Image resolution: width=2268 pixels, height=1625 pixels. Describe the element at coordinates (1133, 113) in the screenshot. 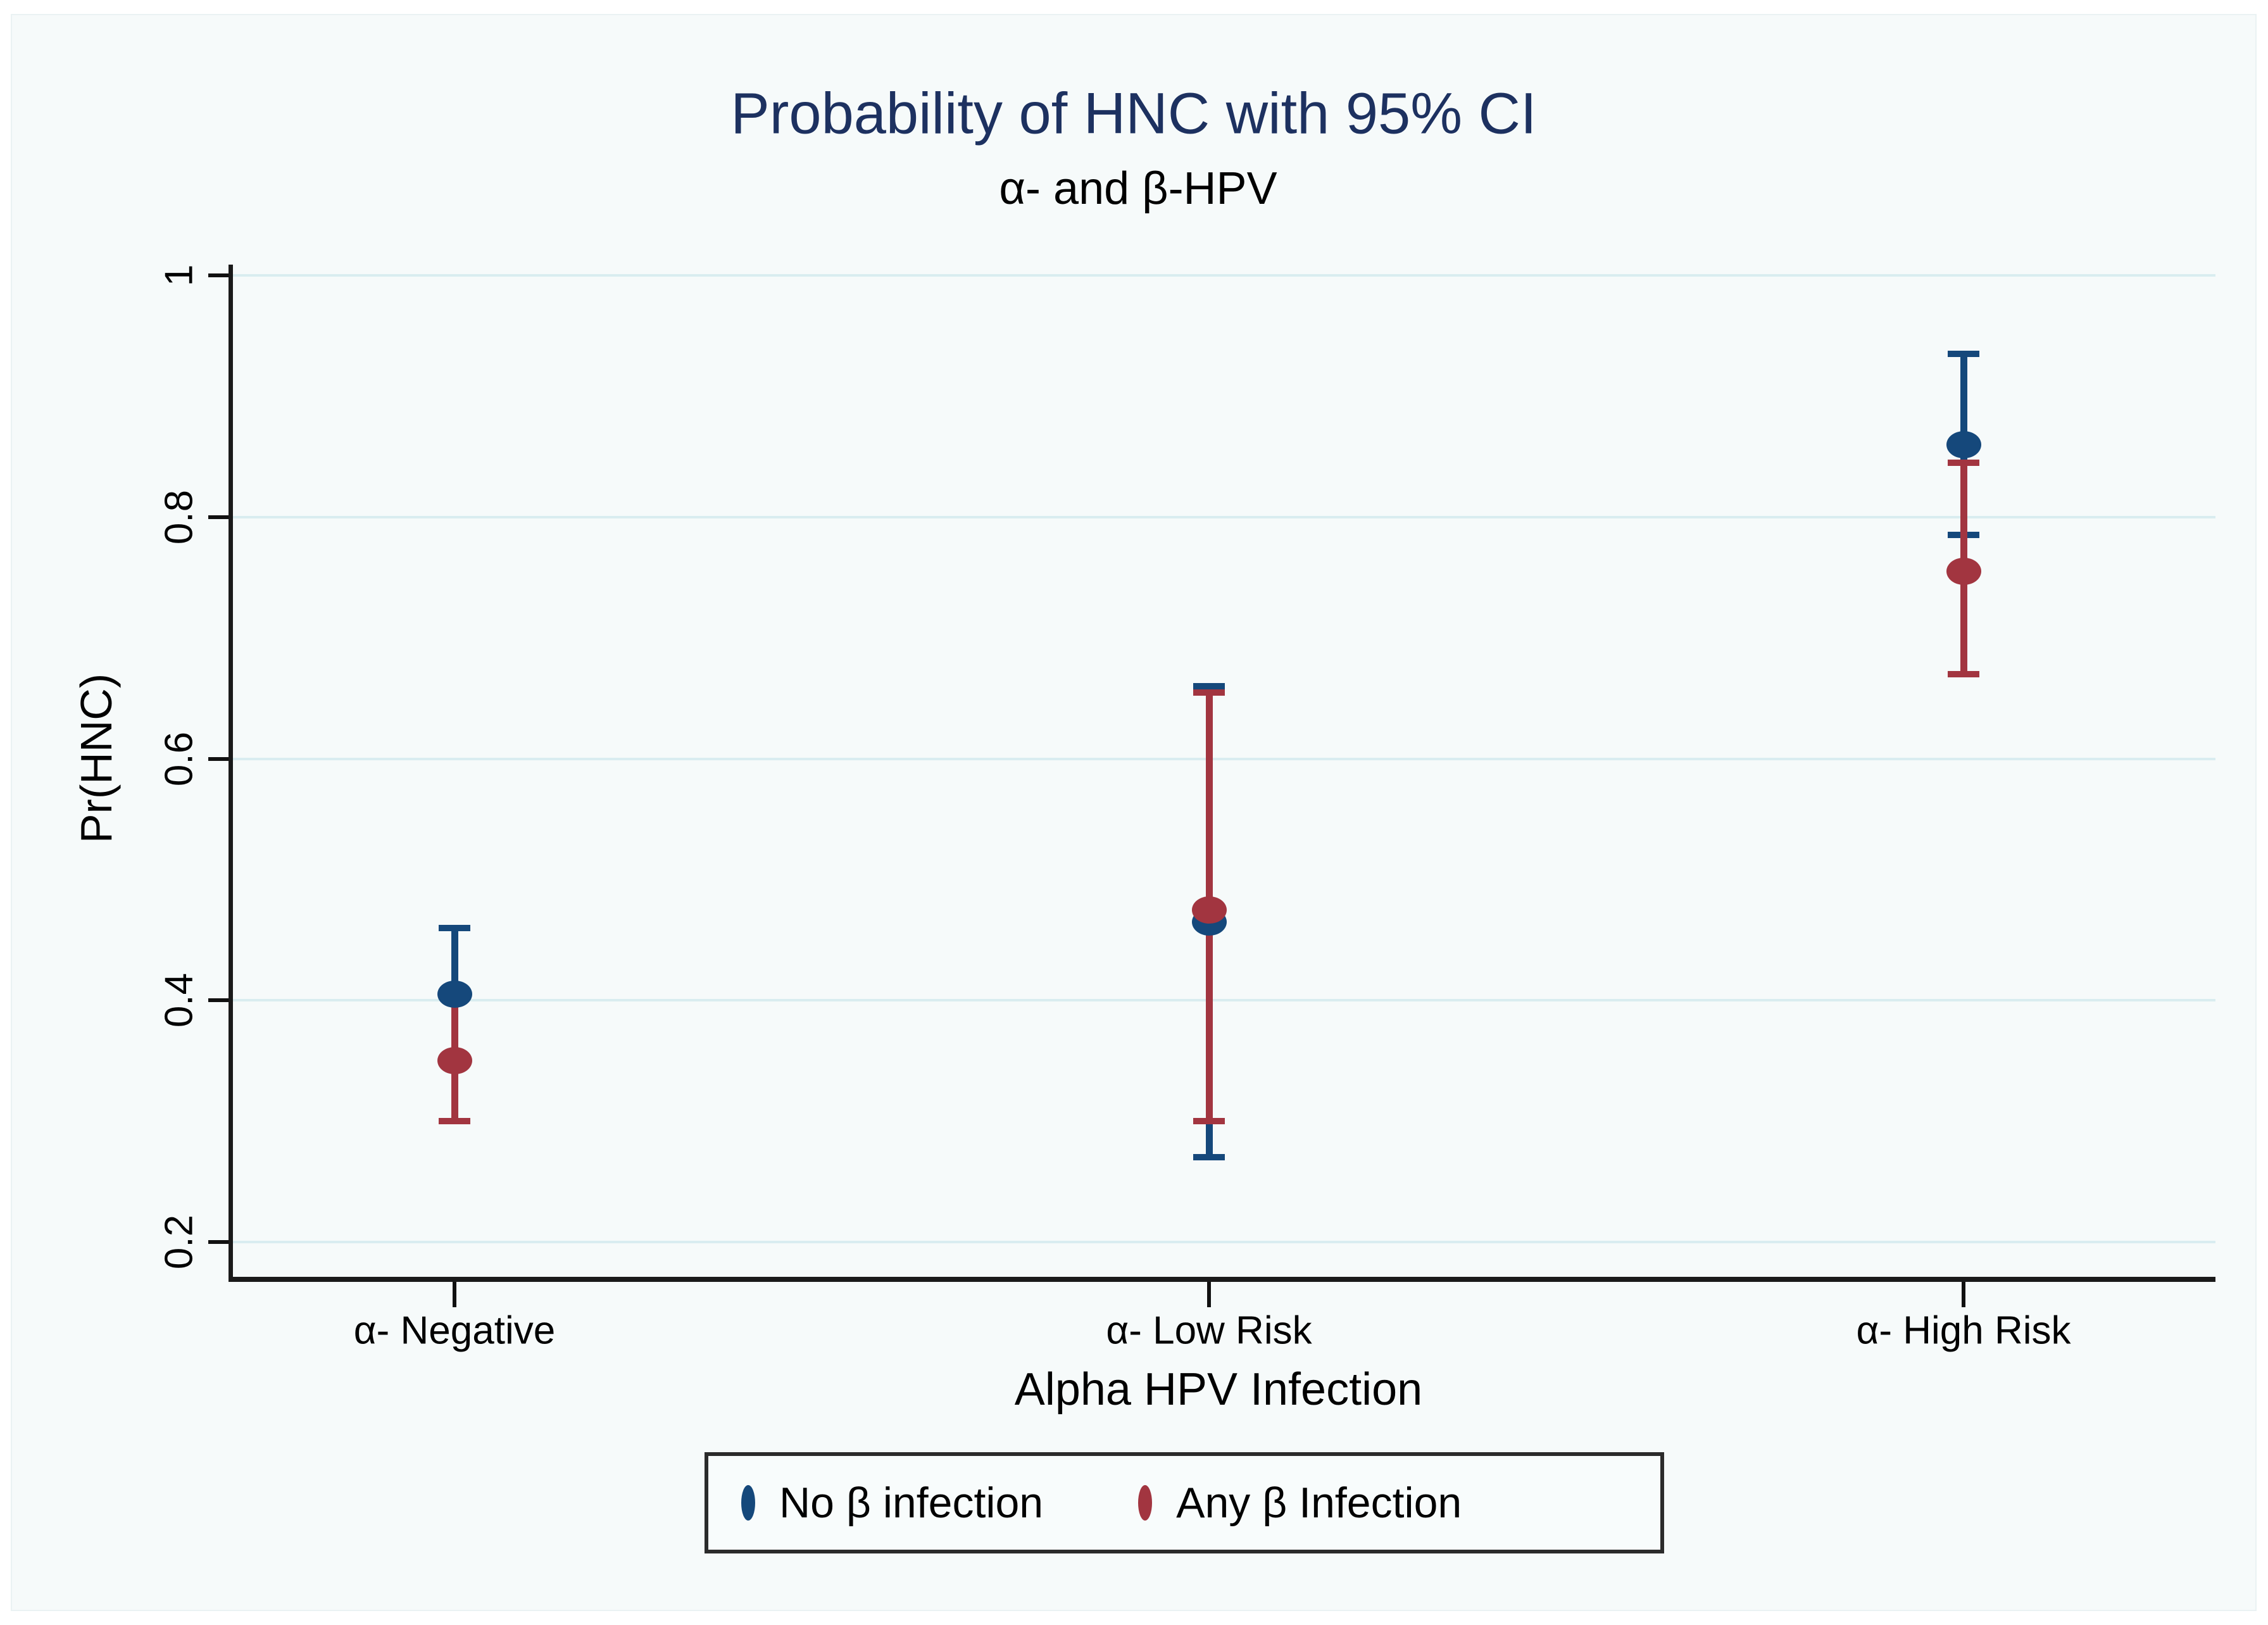

I see `chart-title: Probability of HNC with 95% CI` at that location.